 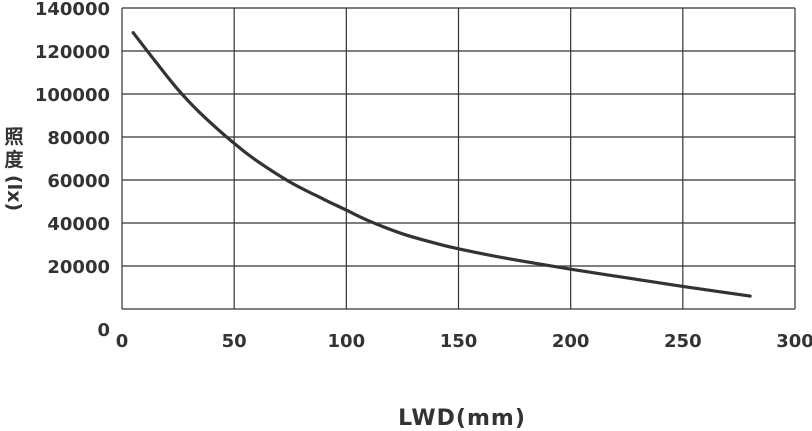 What do you see at coordinates (459, 341) in the screenshot?
I see `x-tick-label: 150` at bounding box center [459, 341].